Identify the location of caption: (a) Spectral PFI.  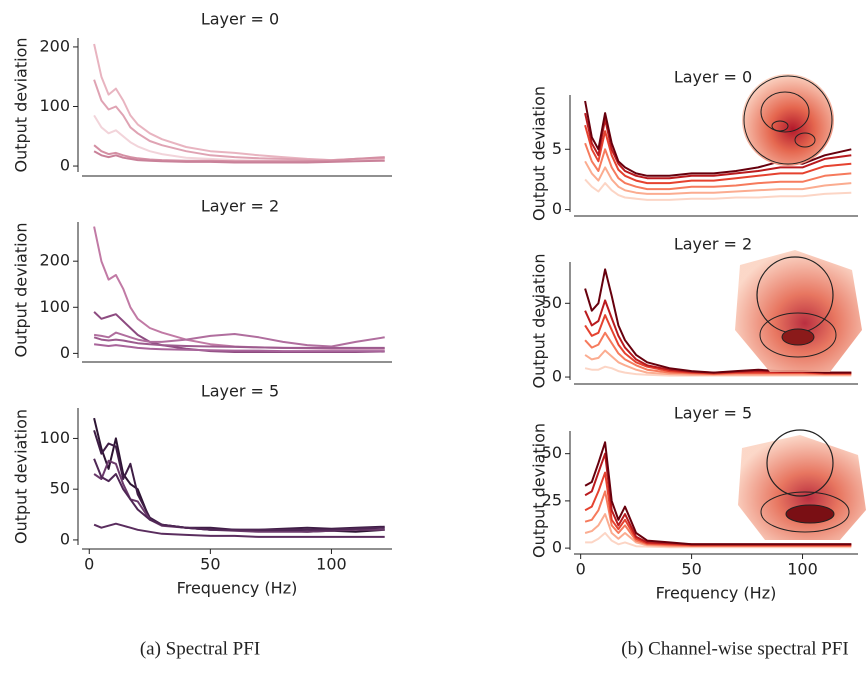
(200, 648).